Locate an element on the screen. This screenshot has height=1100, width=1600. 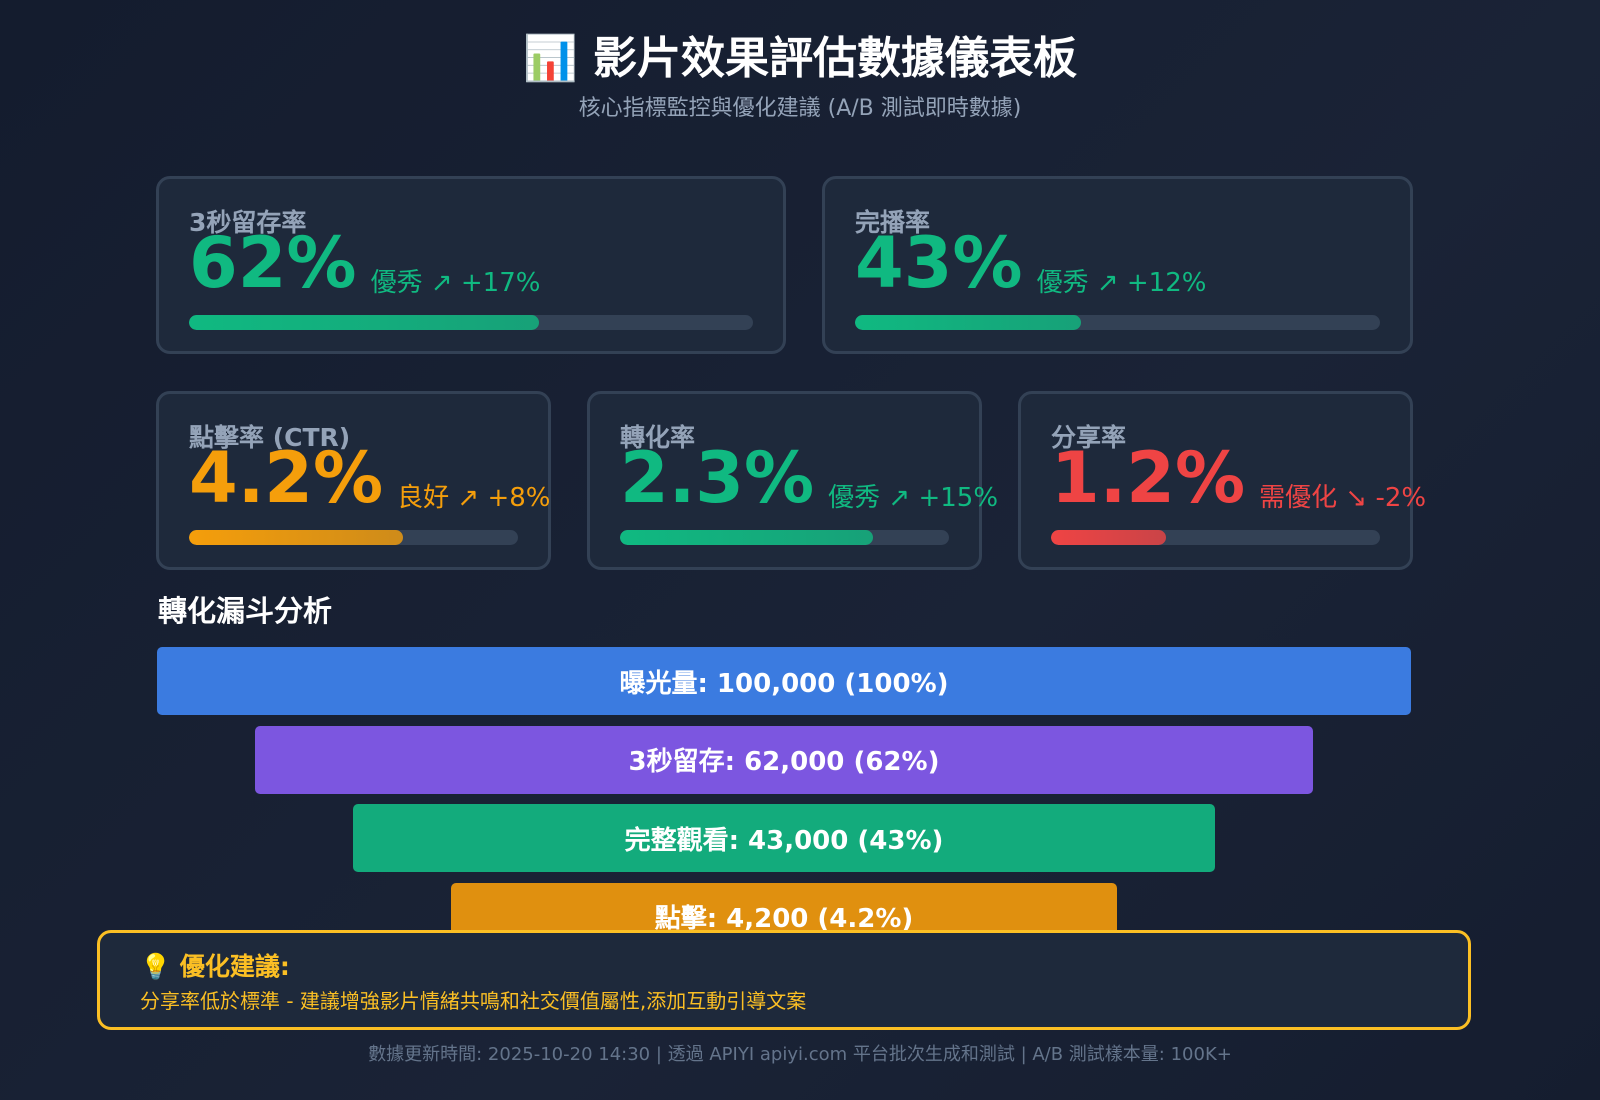
metric-row: 4.2% 良好 ↗ +8% is located at coordinates (370, 478).